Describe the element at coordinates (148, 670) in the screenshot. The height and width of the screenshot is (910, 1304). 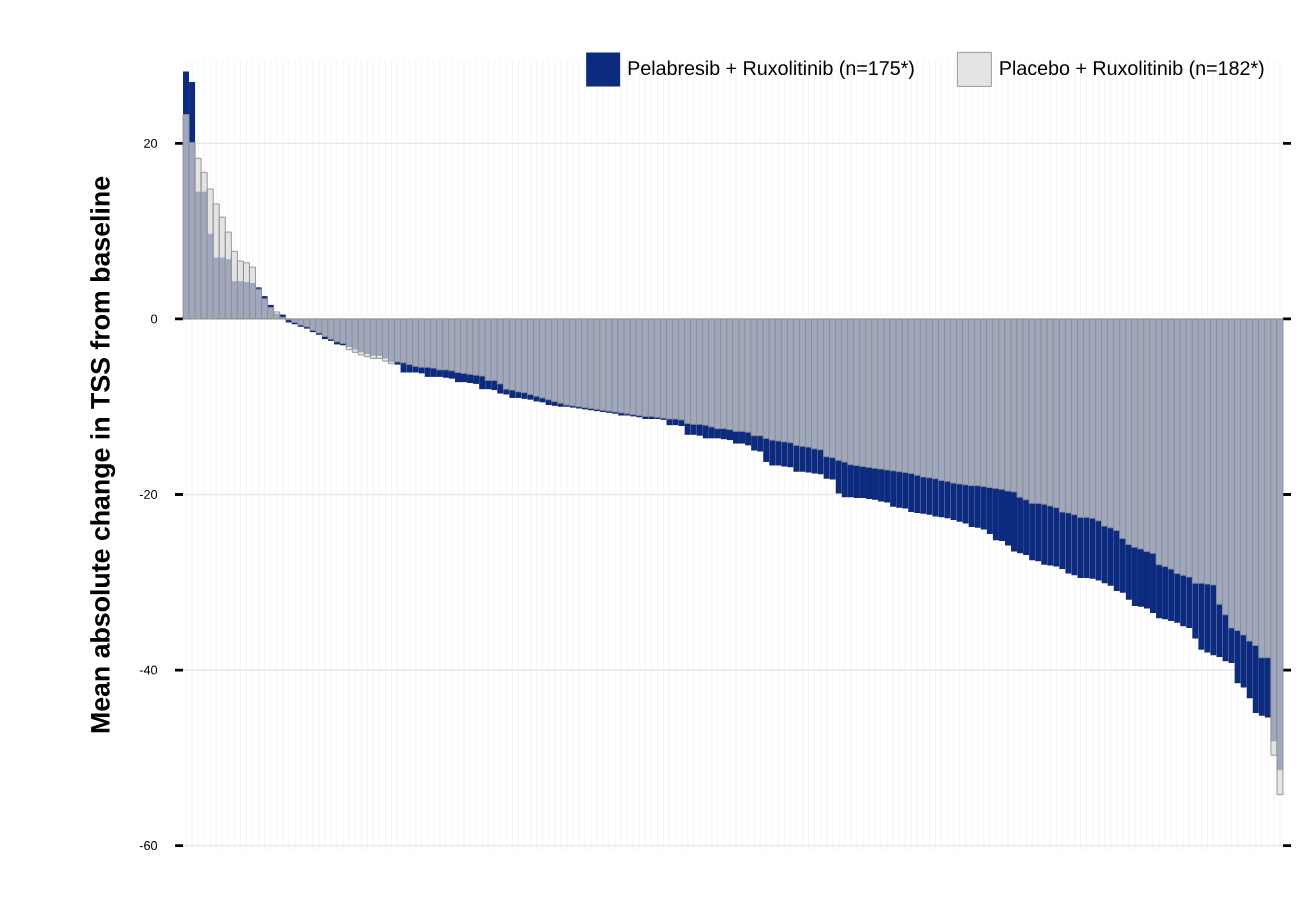
I see `y-tick-label: -40` at that location.